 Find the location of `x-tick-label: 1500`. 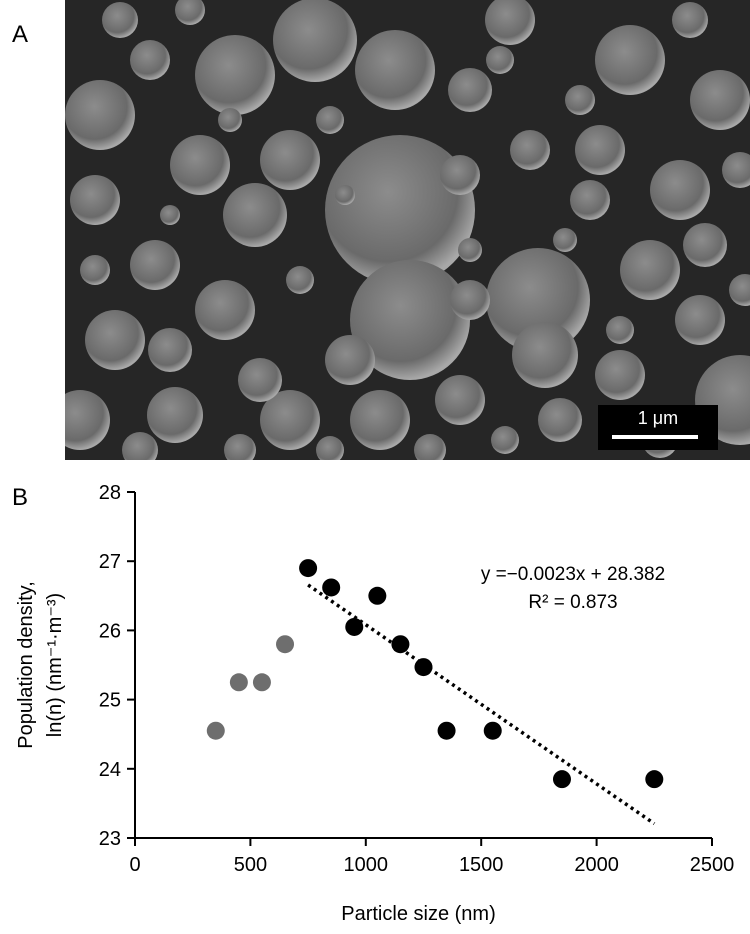

x-tick-label: 1500 is located at coordinates (481, 865).